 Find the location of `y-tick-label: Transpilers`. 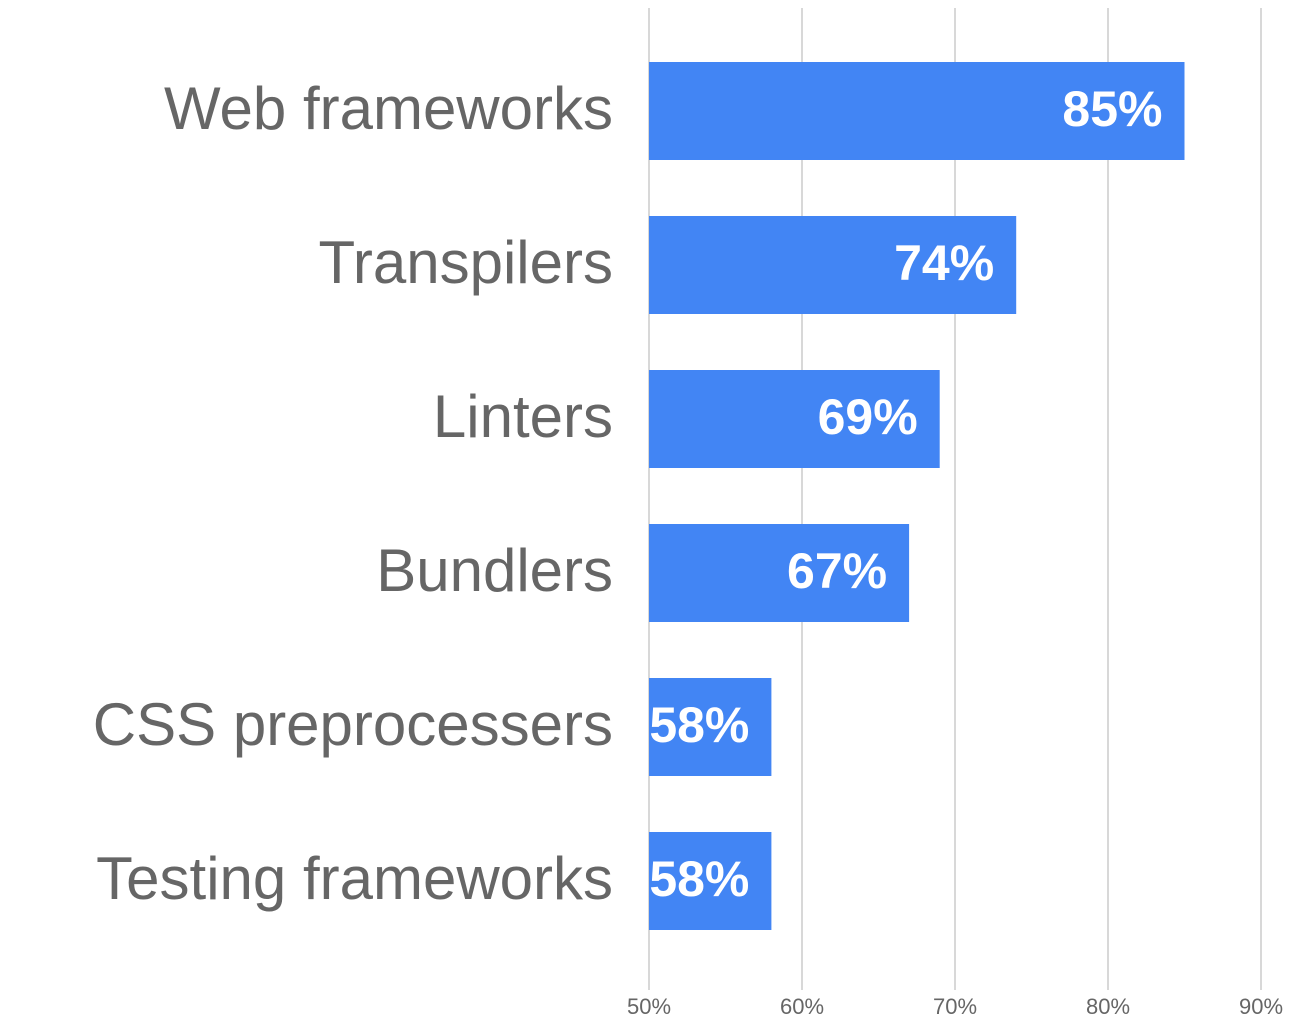

y-tick-label: Transpilers is located at coordinates (465, 262).